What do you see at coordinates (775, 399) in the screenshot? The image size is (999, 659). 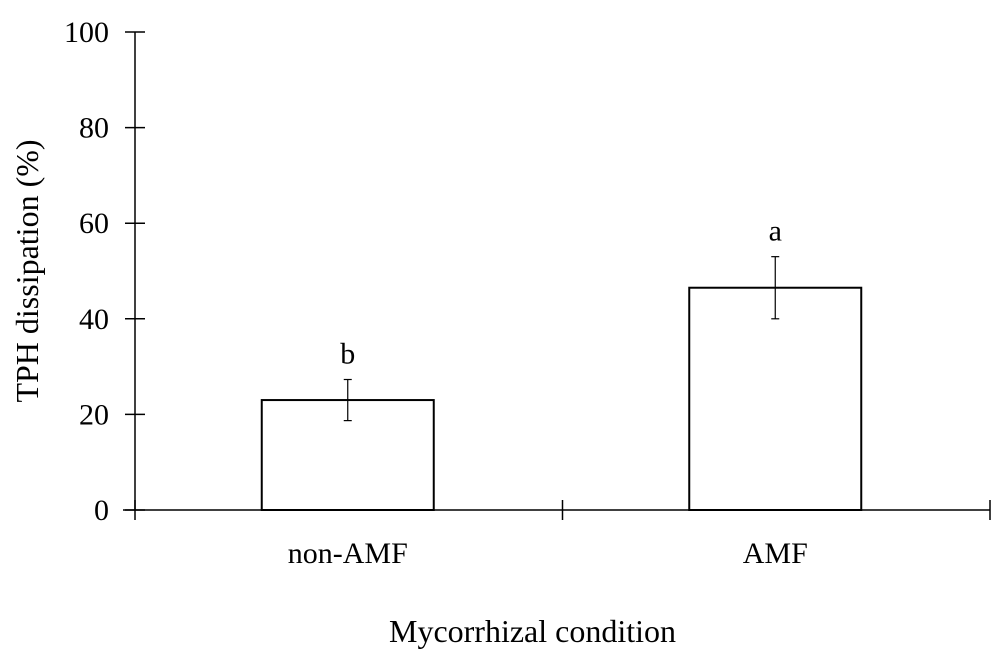 I see `bar-amf` at bounding box center [775, 399].